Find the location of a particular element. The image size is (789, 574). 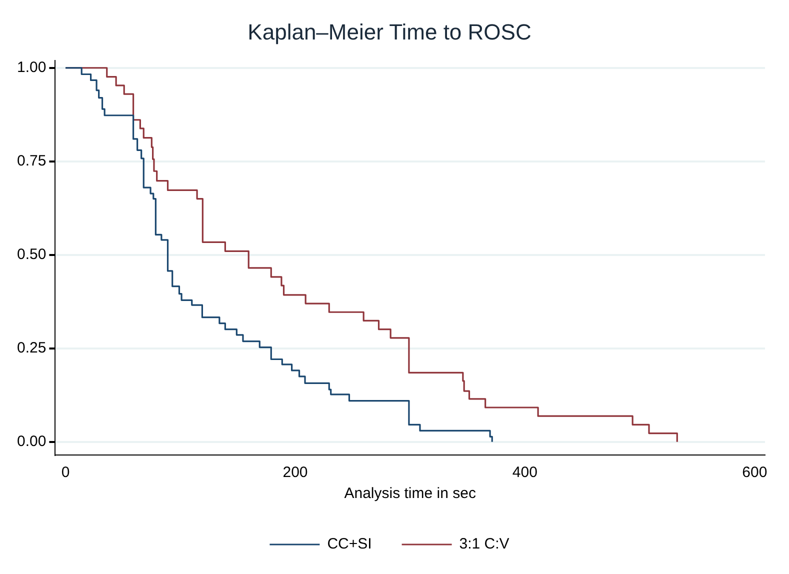

x-tick-label: 0 is located at coordinates (65, 473).